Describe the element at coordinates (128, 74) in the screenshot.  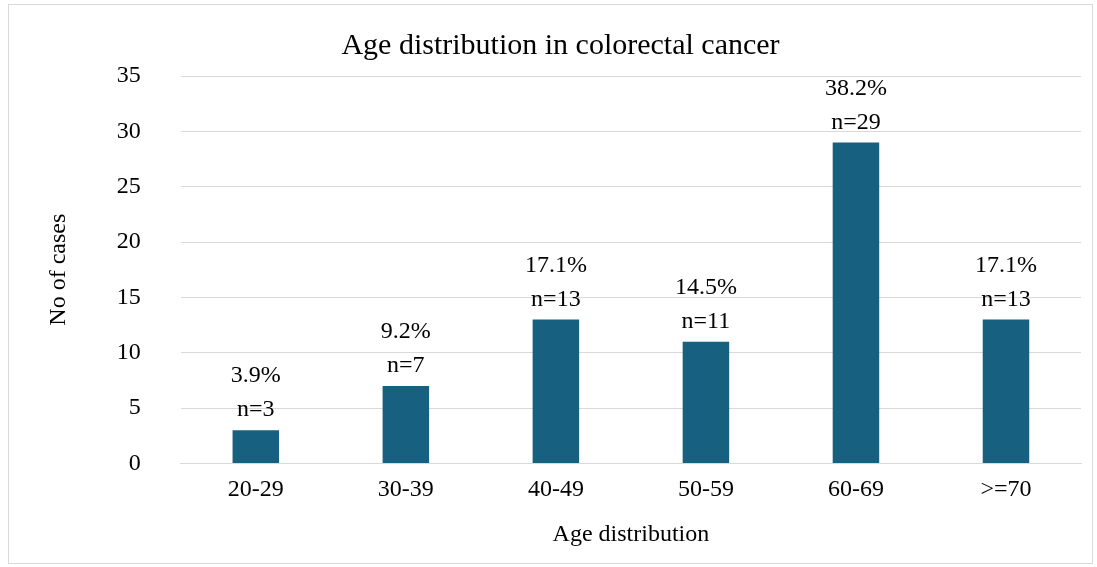
I see `y-tick-label: 35` at that location.